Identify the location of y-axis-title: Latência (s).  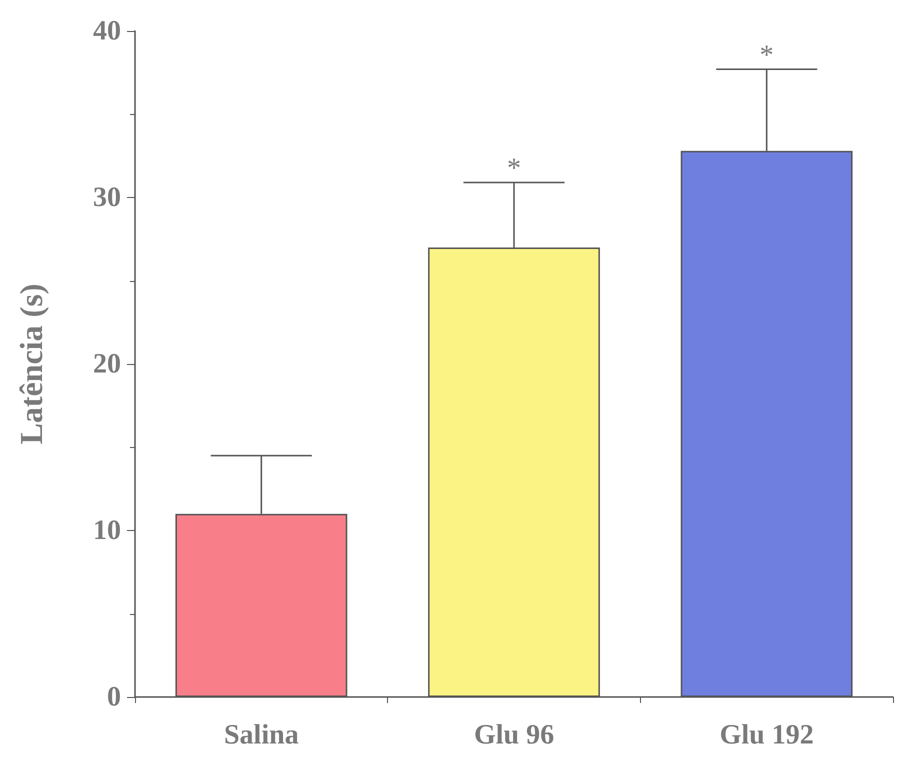
(31, 364).